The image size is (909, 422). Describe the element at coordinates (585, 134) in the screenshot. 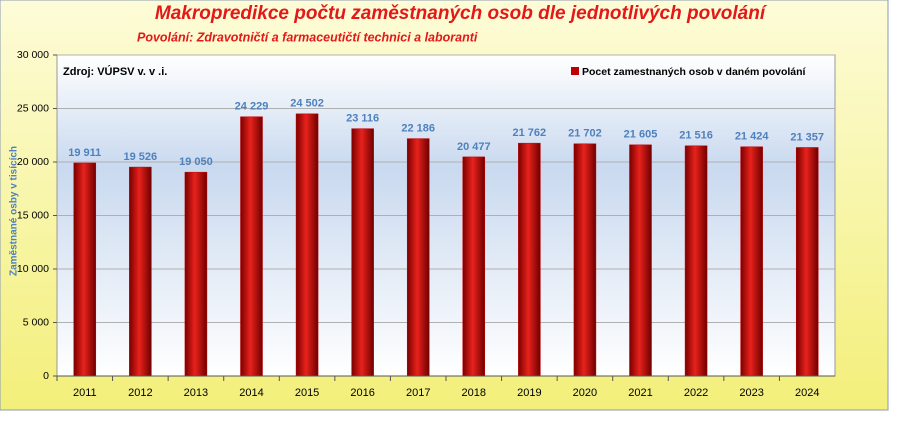

I see `data-label: 21 702` at that location.